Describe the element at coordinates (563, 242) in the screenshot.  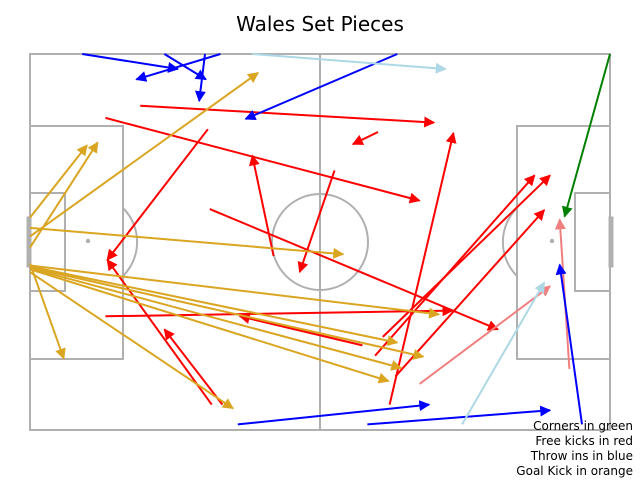
I see `right-penalty-box` at that location.